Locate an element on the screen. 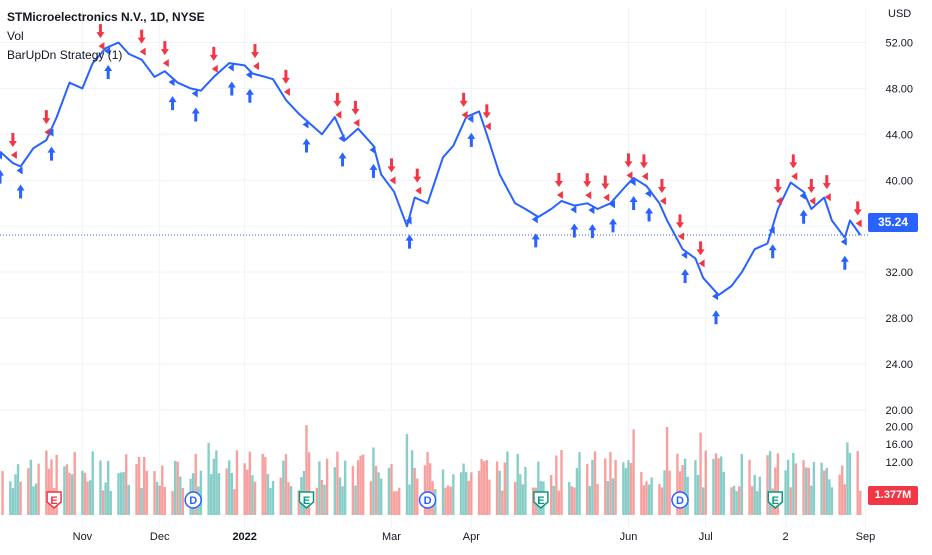 The image size is (932, 555). x-tick-label: Sep is located at coordinates (866, 537).